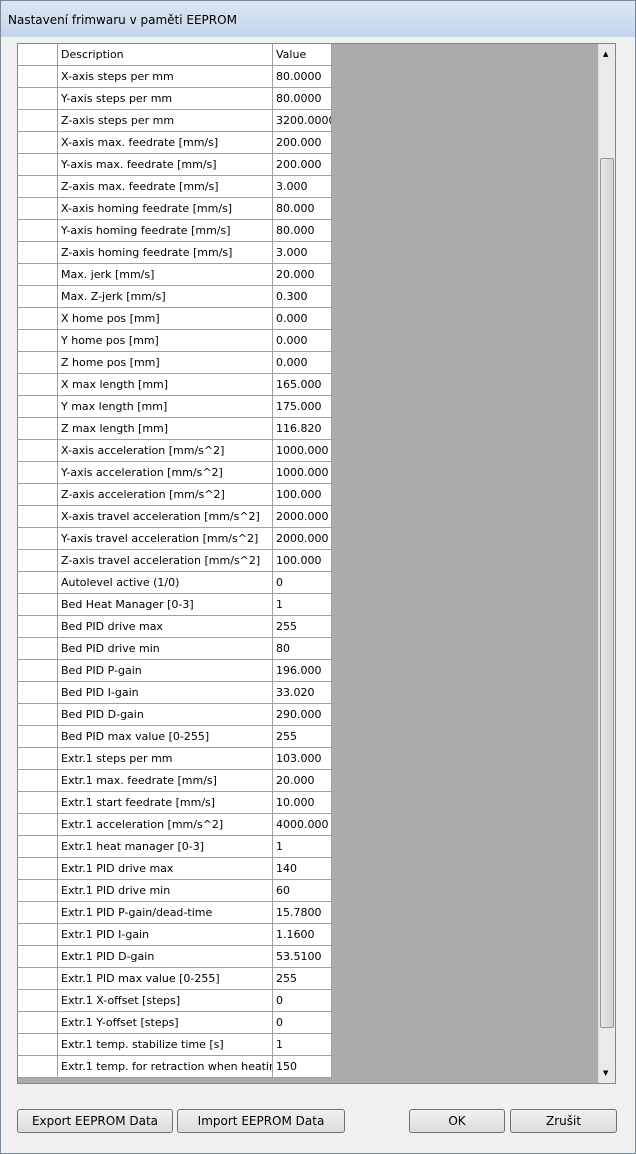  What do you see at coordinates (165, 781) in the screenshot?
I see `table-cell: Extr.1 max. feedrate [mm/s]` at bounding box center [165, 781].